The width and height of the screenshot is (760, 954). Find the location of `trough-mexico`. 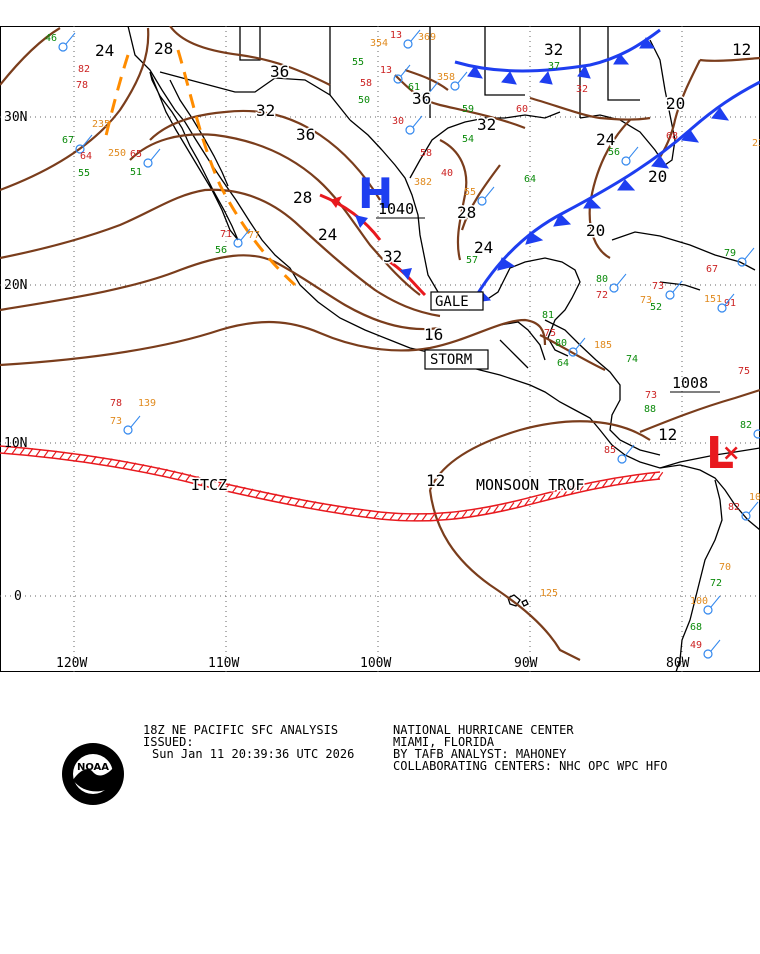

trough-mexico is located at coordinates (236, 168).